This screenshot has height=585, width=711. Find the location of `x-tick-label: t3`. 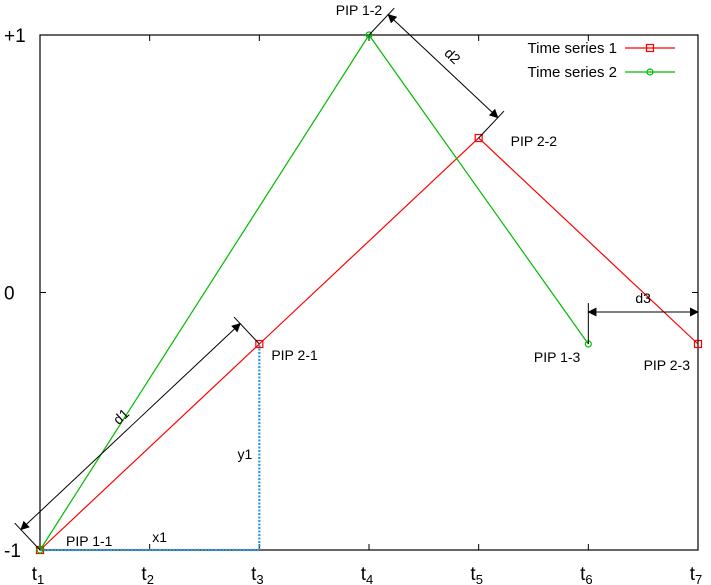

x-tick-label: t3 is located at coordinates (257, 574).